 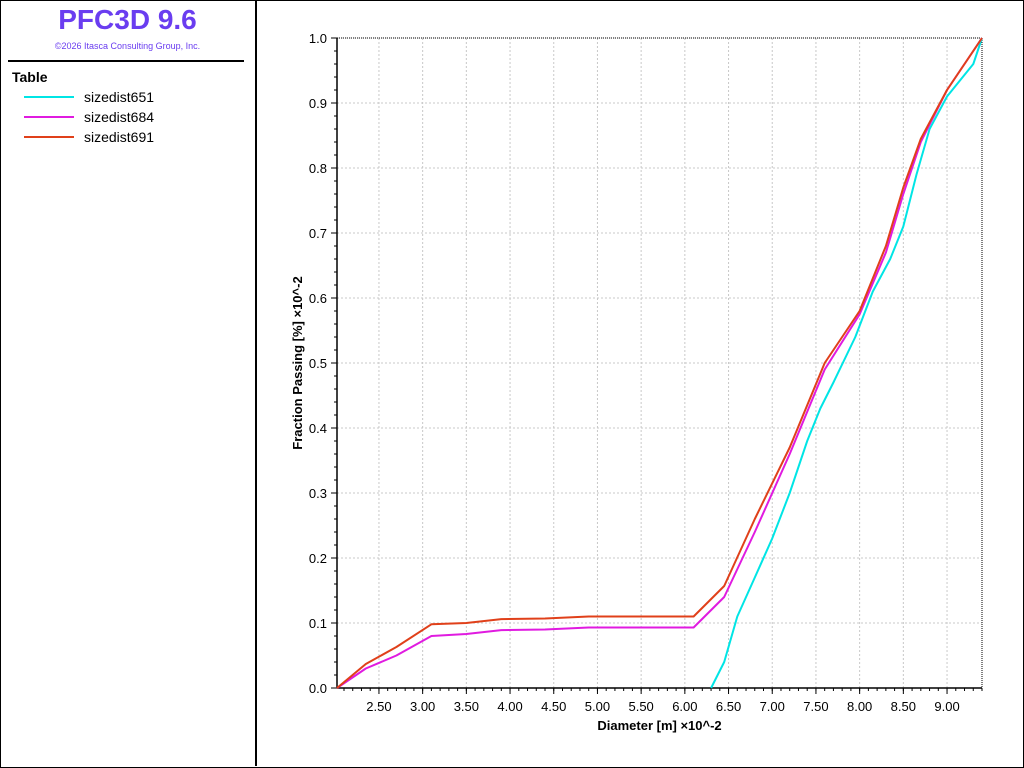 What do you see at coordinates (318, 168) in the screenshot?
I see `y-tick-label: 0.8` at bounding box center [318, 168].